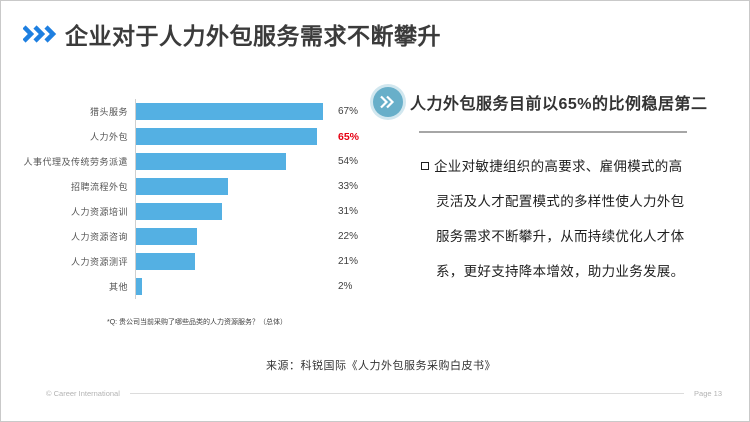 The image size is (750, 422). What do you see at coordinates (99, 212) in the screenshot?
I see `category-label: 人力资源培训` at bounding box center [99, 212].